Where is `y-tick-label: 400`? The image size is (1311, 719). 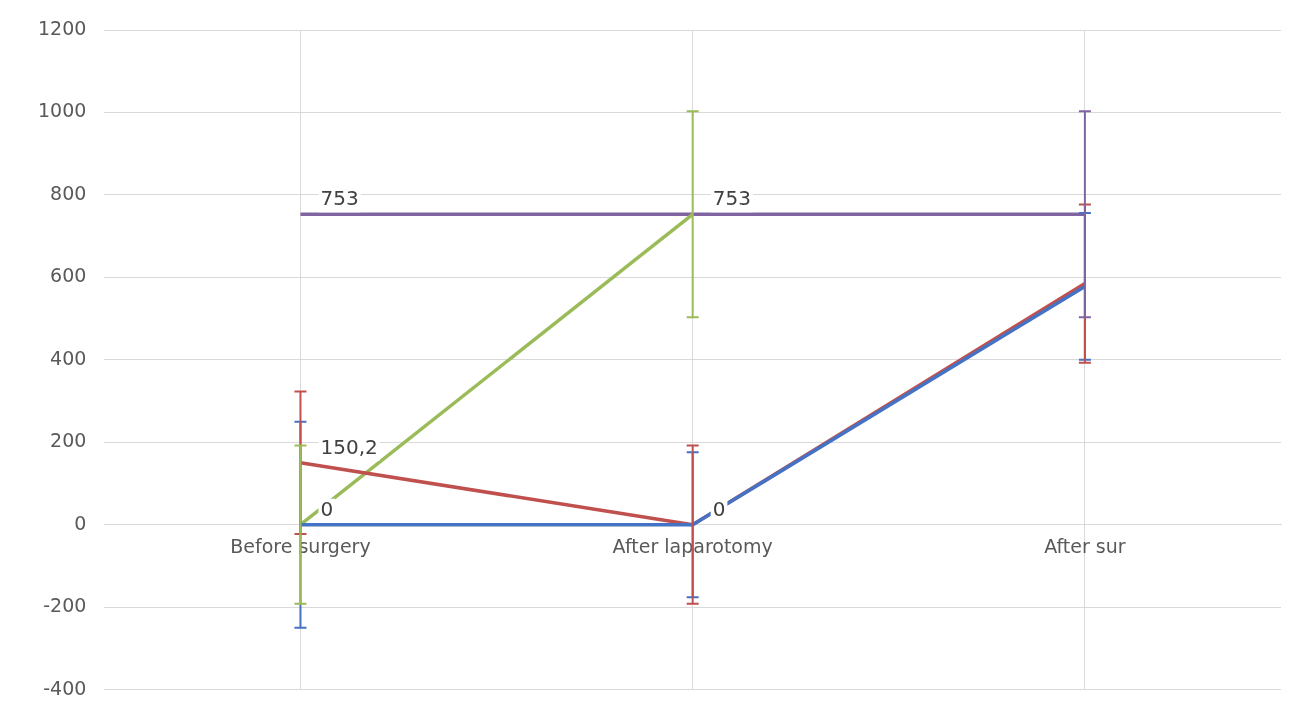 y-tick-label: 400 is located at coordinates (68, 357).